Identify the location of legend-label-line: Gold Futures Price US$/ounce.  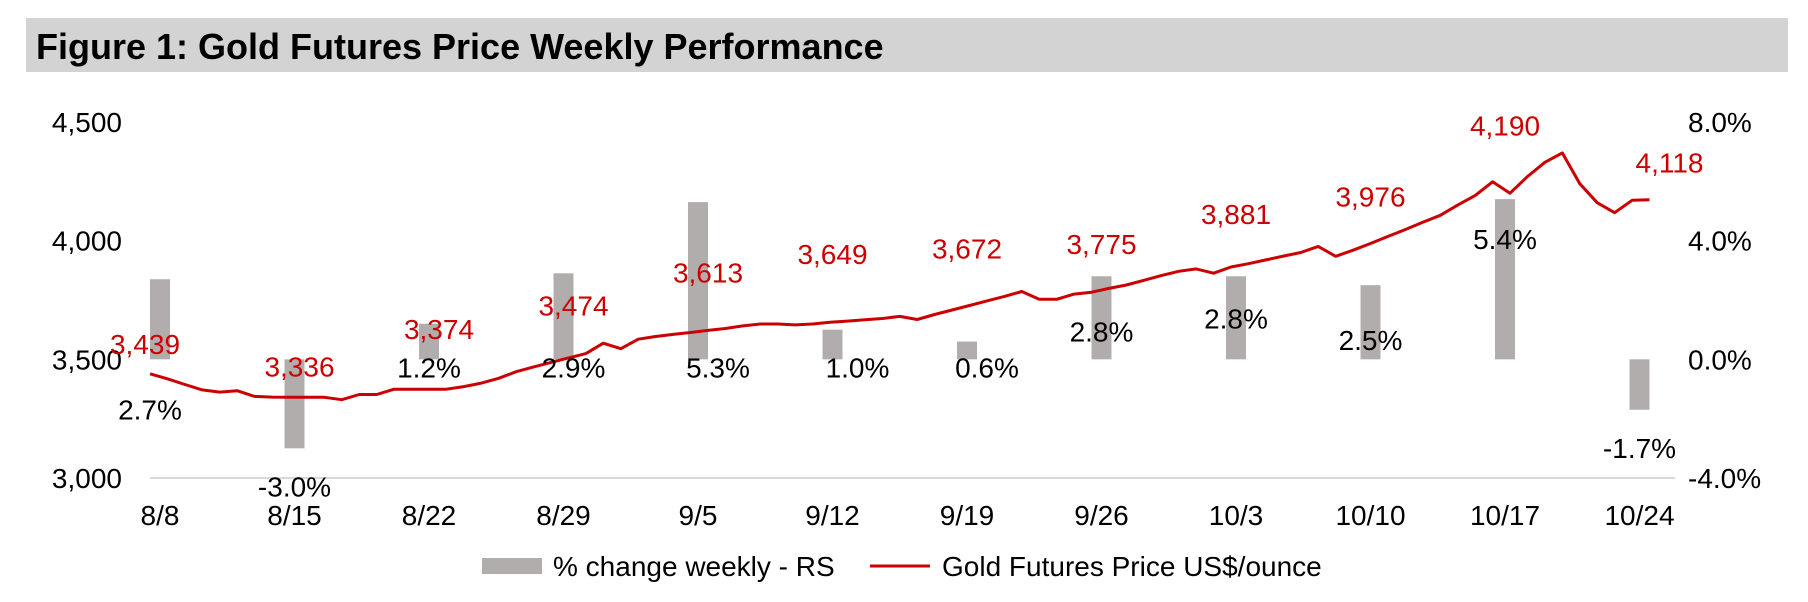
(1132, 566).